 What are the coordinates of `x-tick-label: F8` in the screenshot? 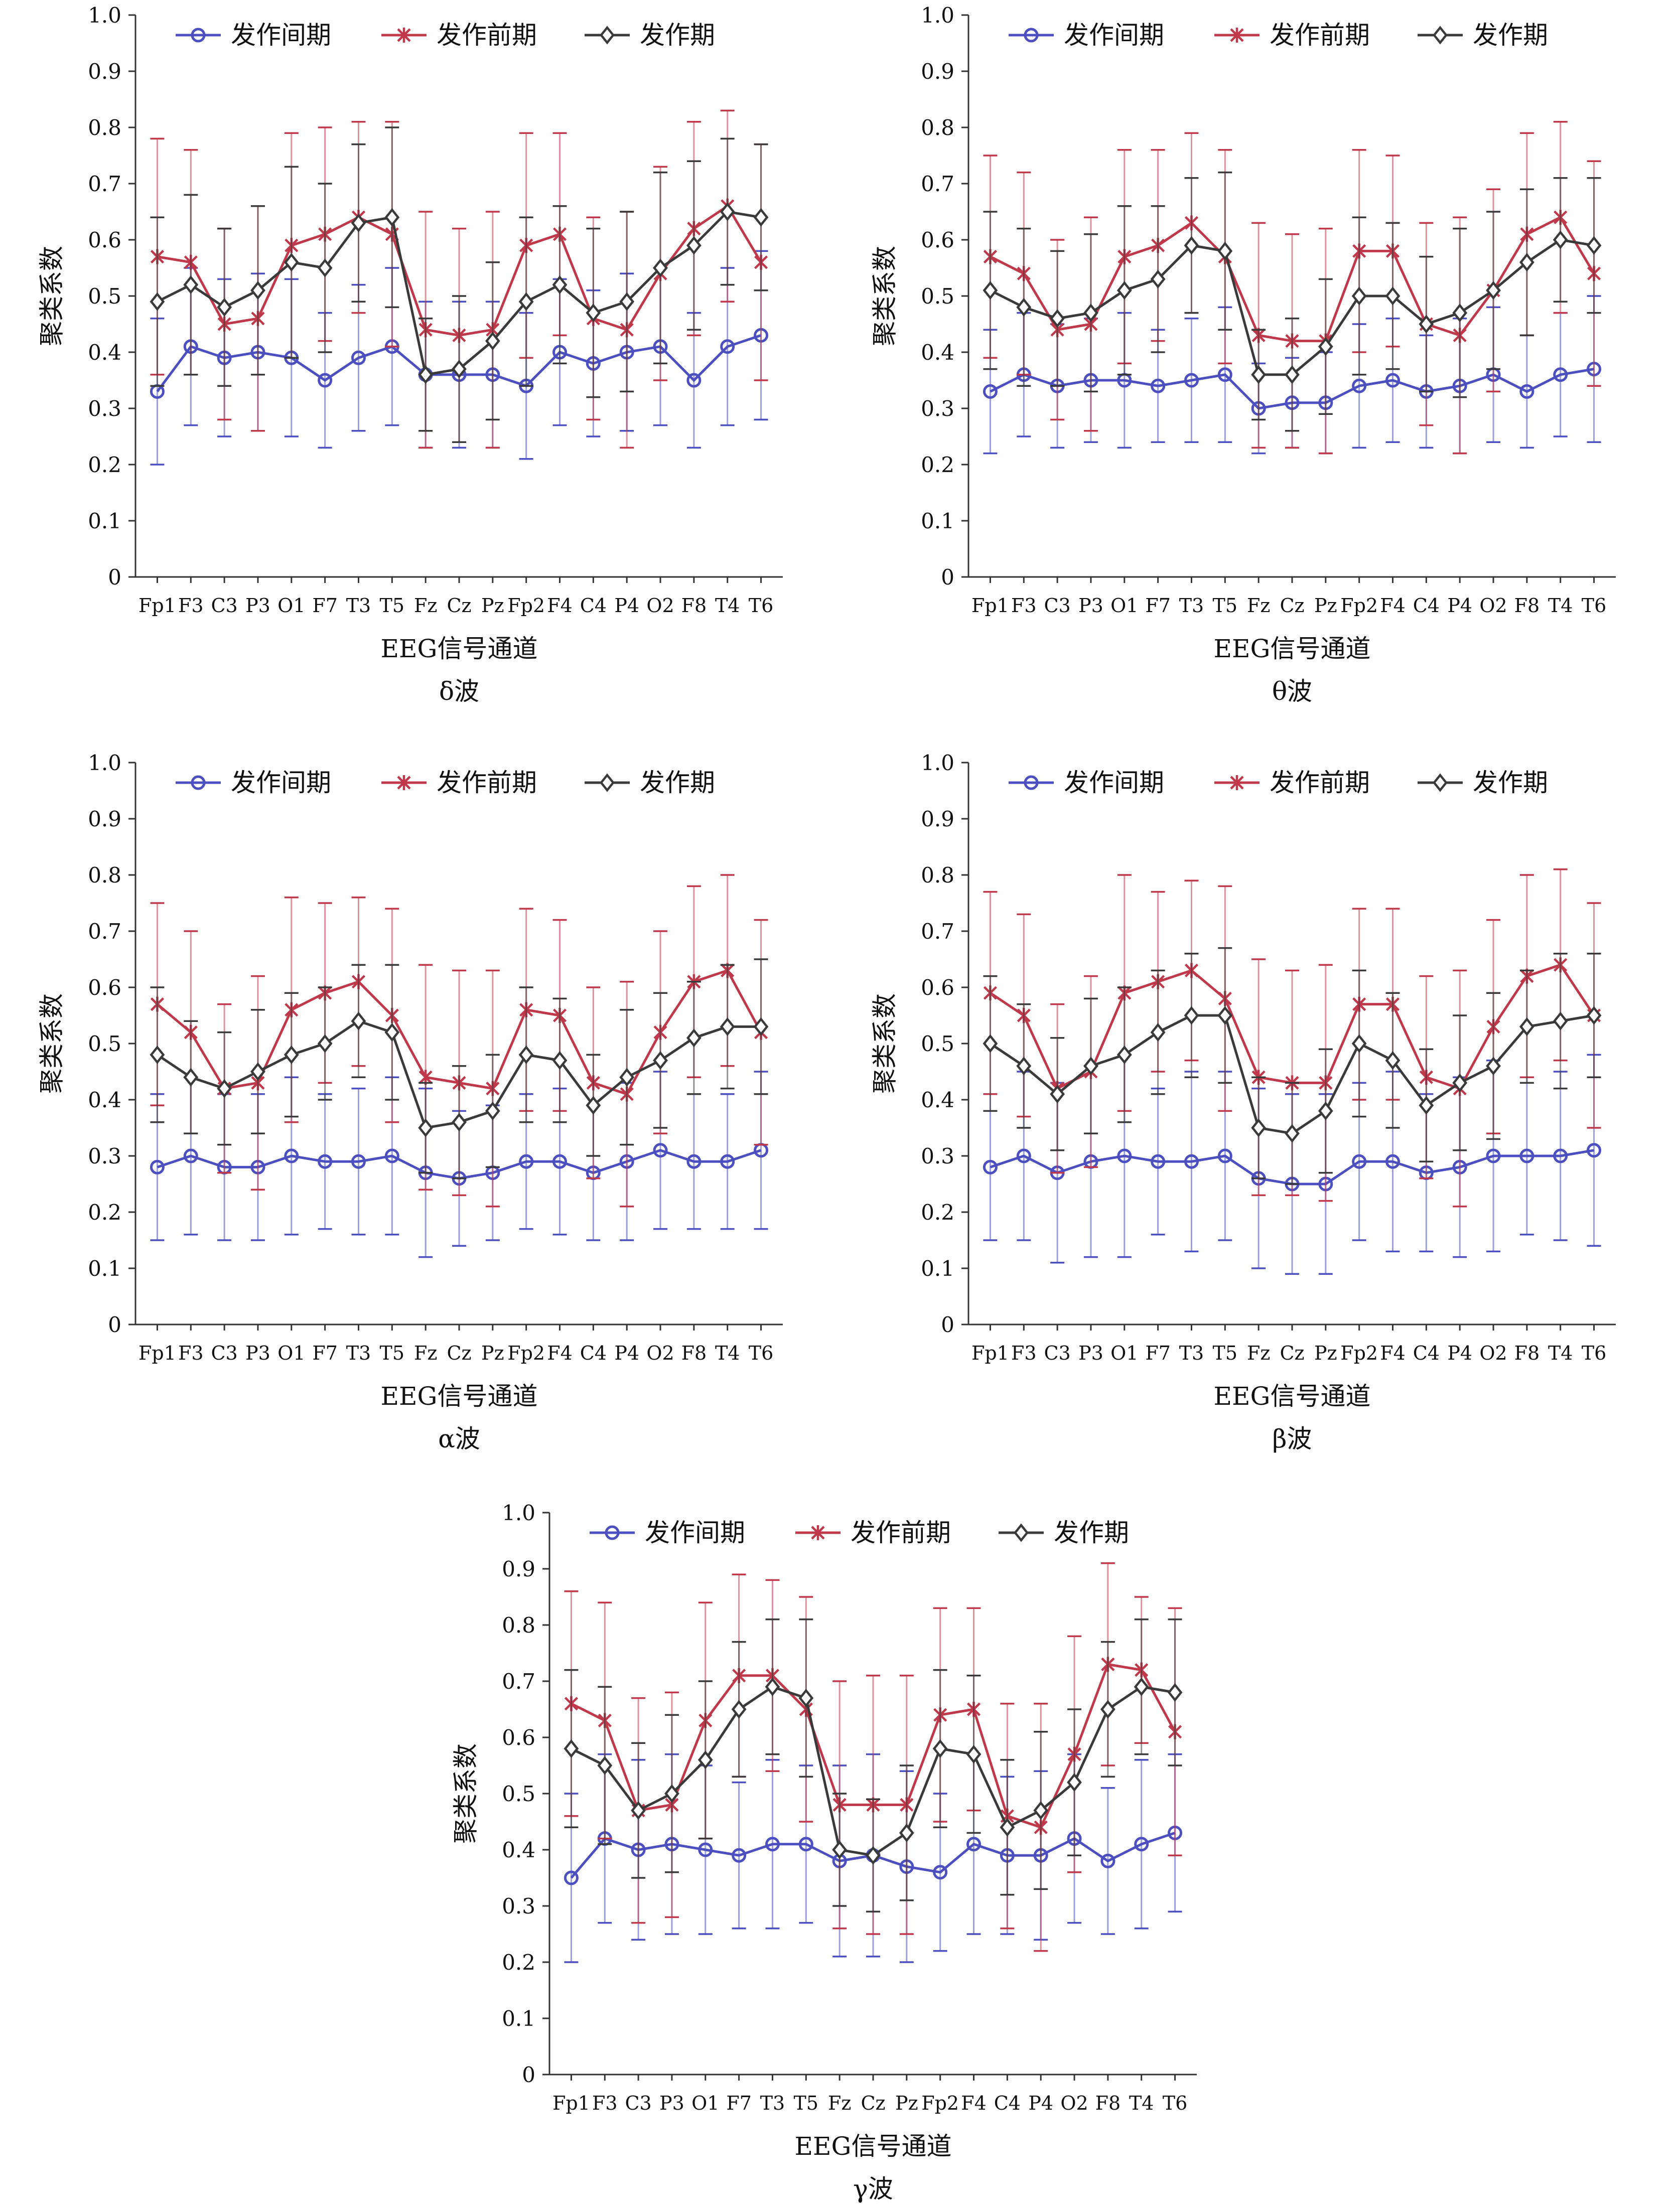 It's located at (1527, 606).